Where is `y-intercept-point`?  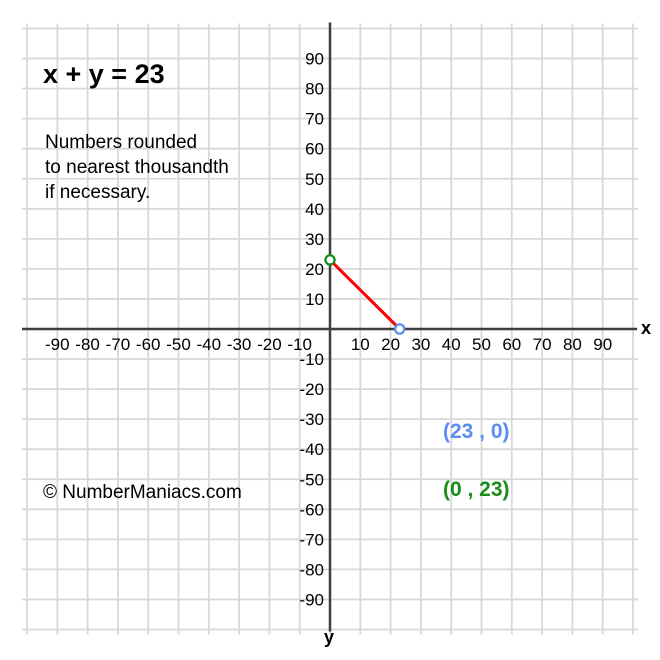
y-intercept-point is located at coordinates (330, 260).